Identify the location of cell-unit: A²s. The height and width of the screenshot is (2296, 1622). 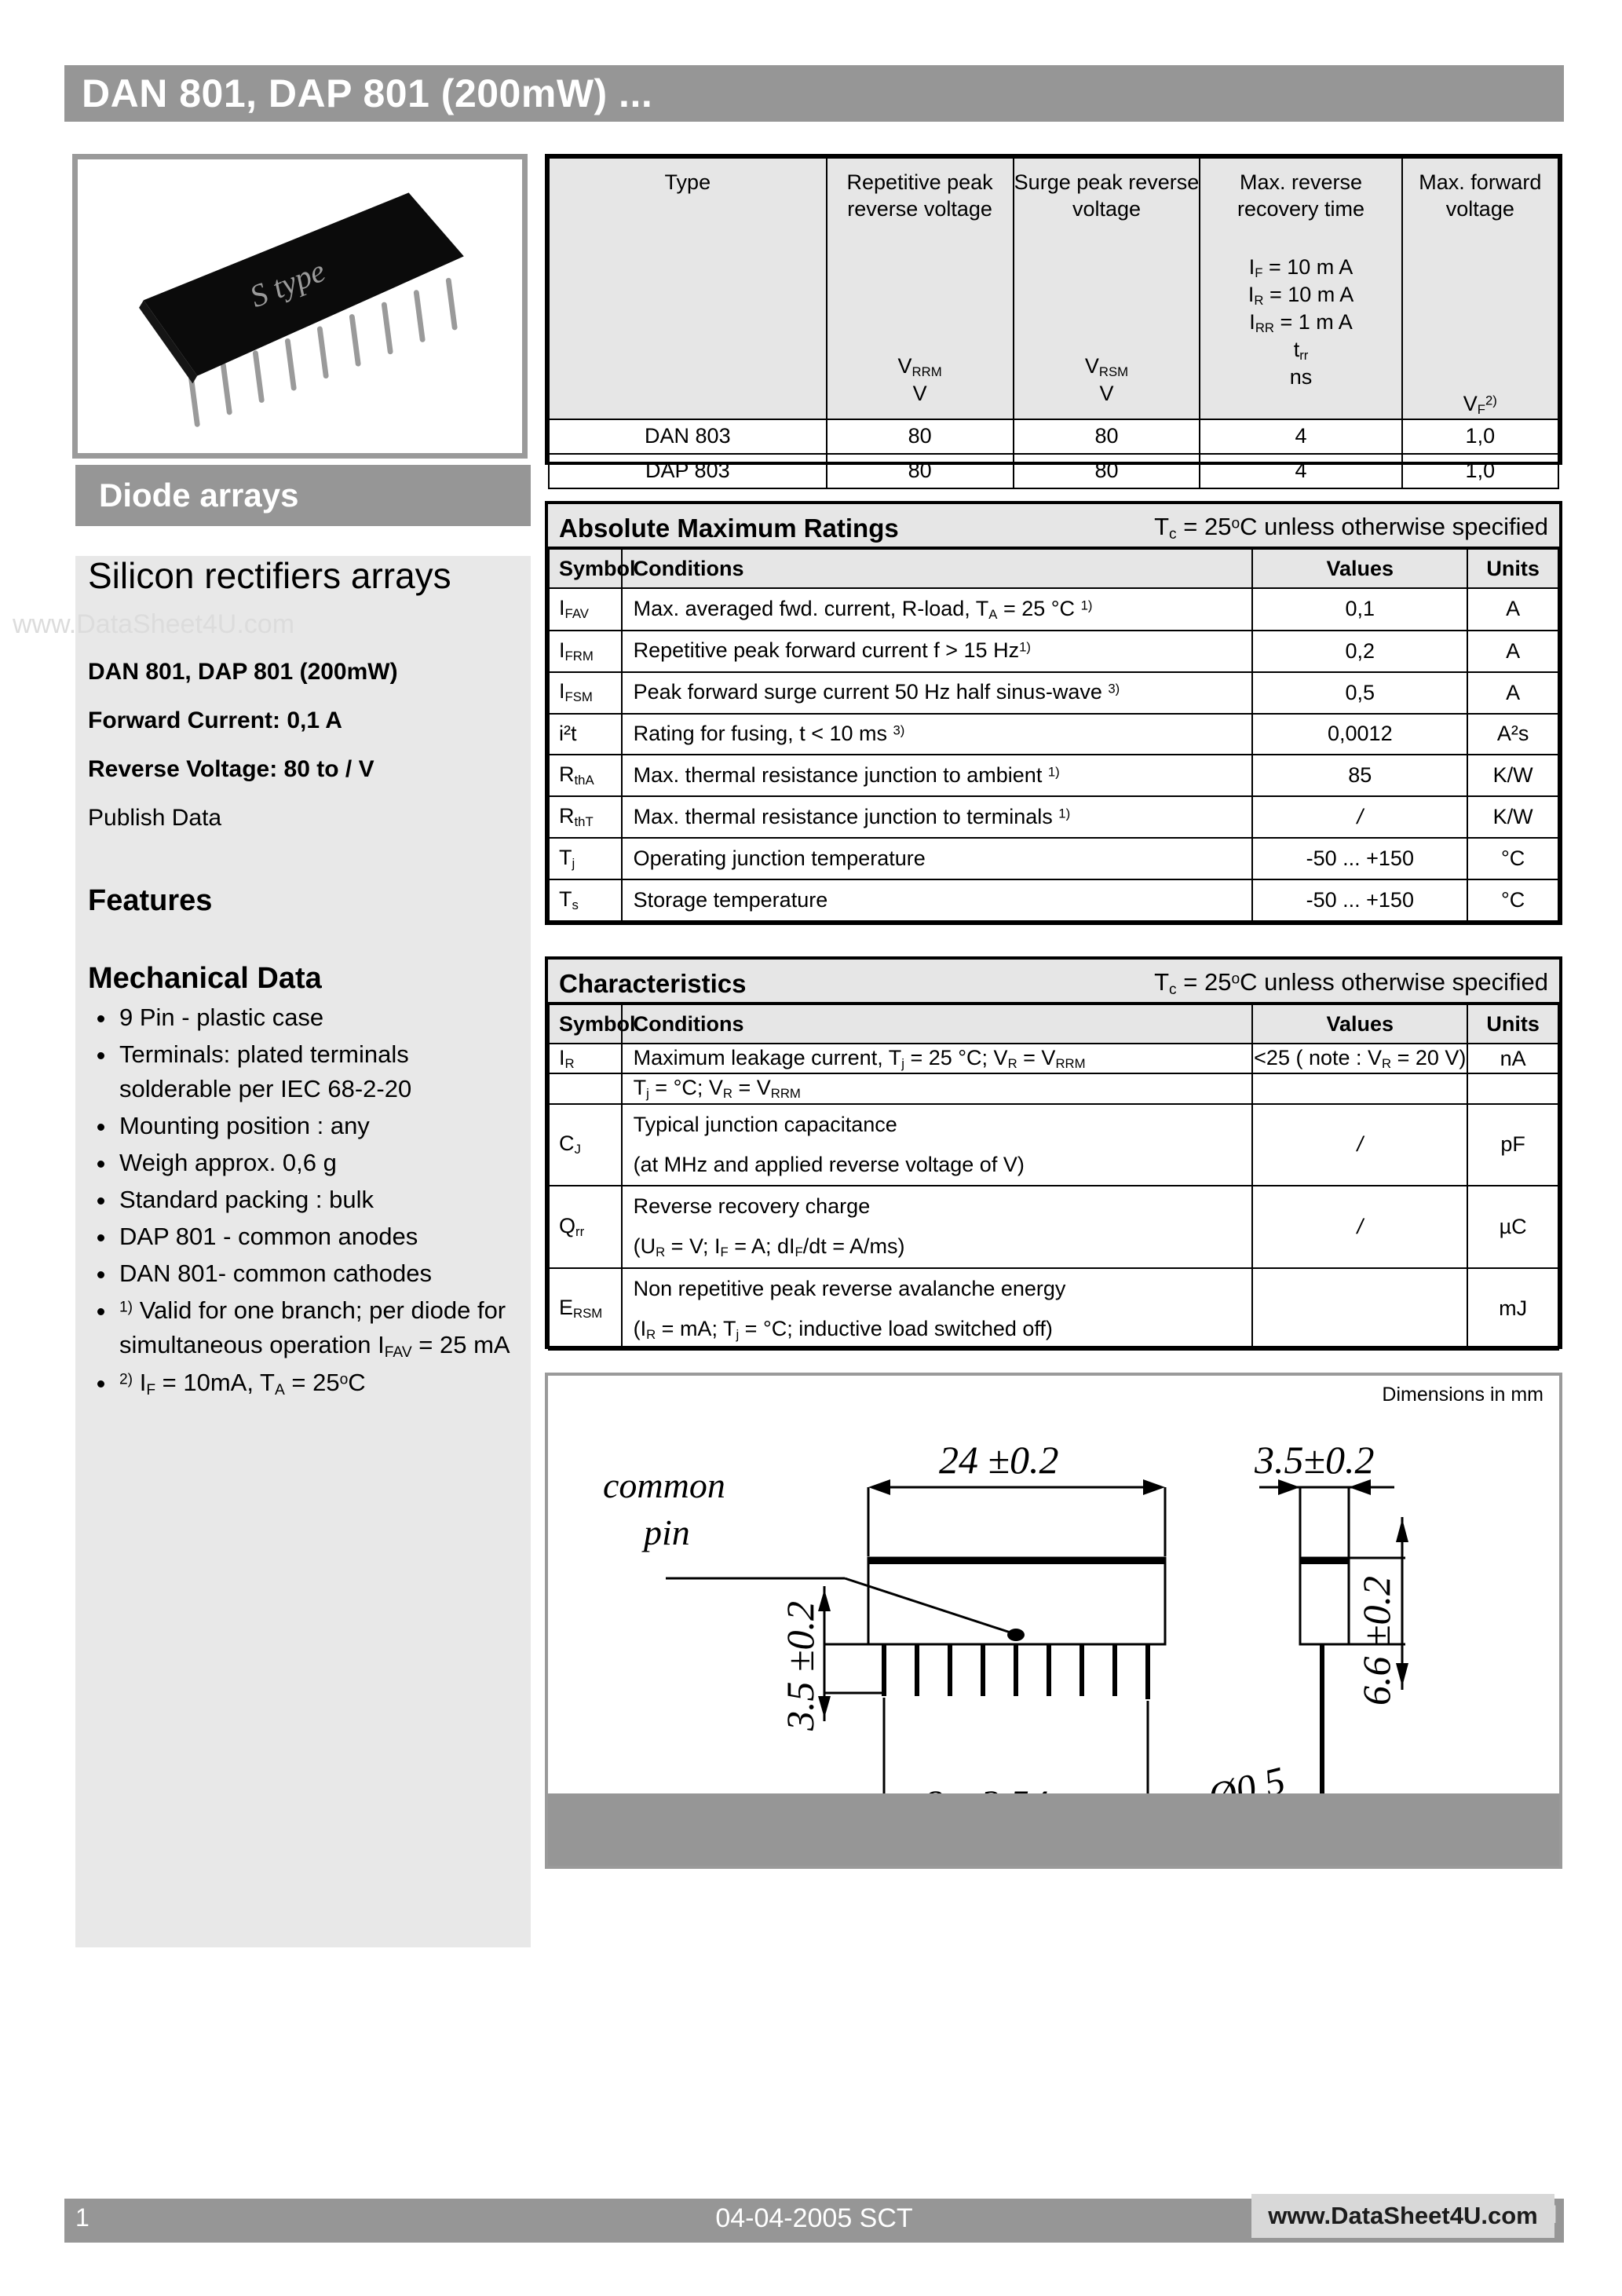
(1513, 734).